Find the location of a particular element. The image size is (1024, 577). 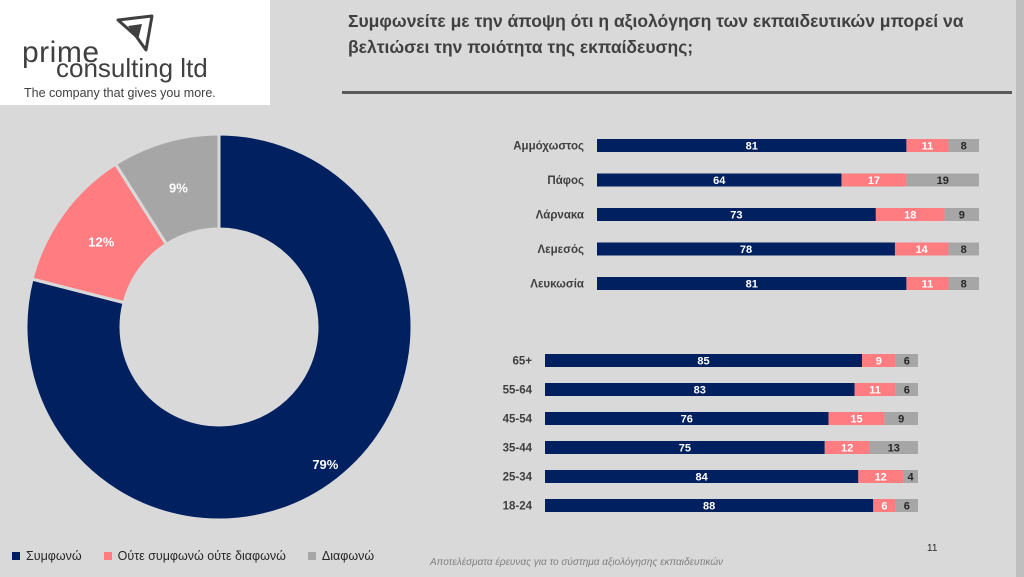

bar-value-label: 84 is located at coordinates (702, 478).